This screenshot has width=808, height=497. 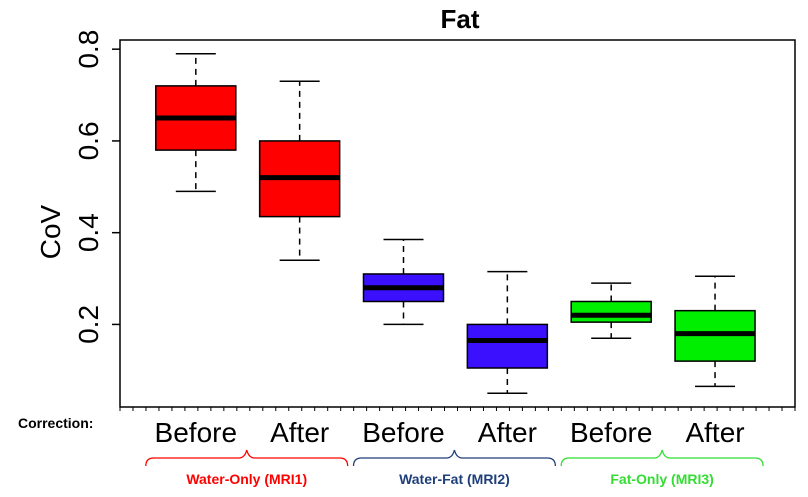 I want to click on group-label: Fat-Only (MRI3), so click(x=661, y=479).